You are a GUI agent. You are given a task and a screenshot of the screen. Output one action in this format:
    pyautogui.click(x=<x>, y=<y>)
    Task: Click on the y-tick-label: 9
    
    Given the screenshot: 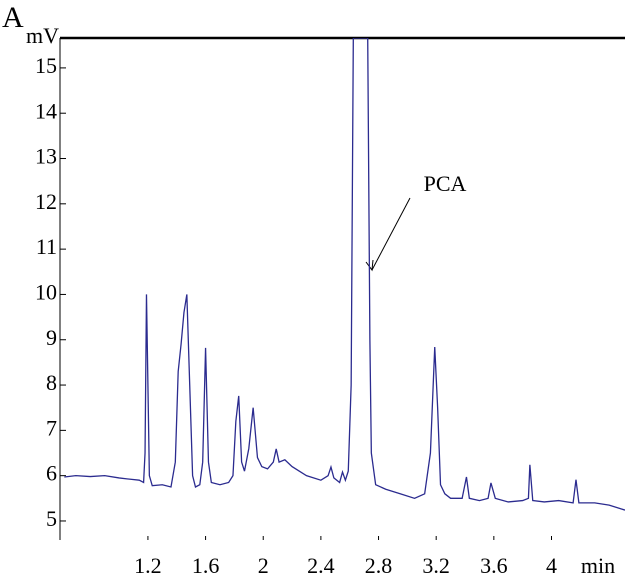 What is the action you would take?
    pyautogui.click(x=51, y=337)
    